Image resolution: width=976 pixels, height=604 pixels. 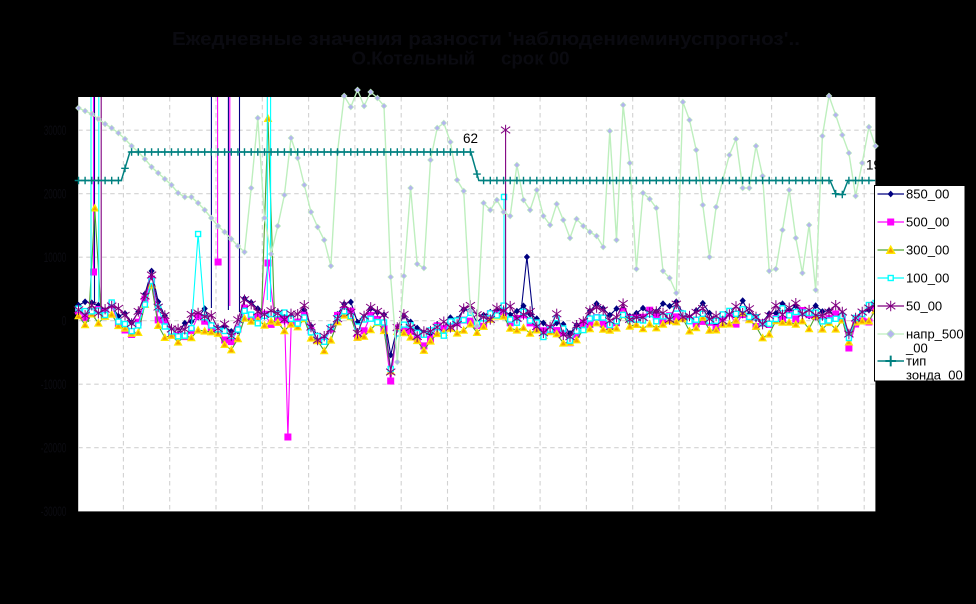 What do you see at coordinates (927, 194) in the screenshot?
I see `svg-text: 850_00` at bounding box center [927, 194].